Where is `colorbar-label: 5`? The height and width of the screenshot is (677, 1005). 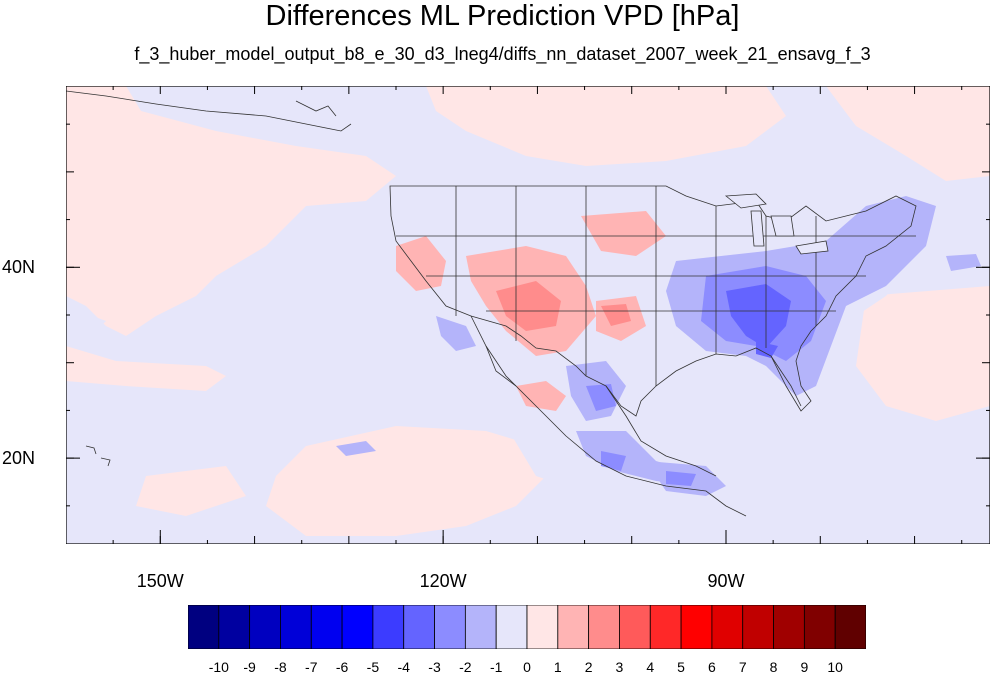
colorbar-label: 5 is located at coordinates (681, 667).